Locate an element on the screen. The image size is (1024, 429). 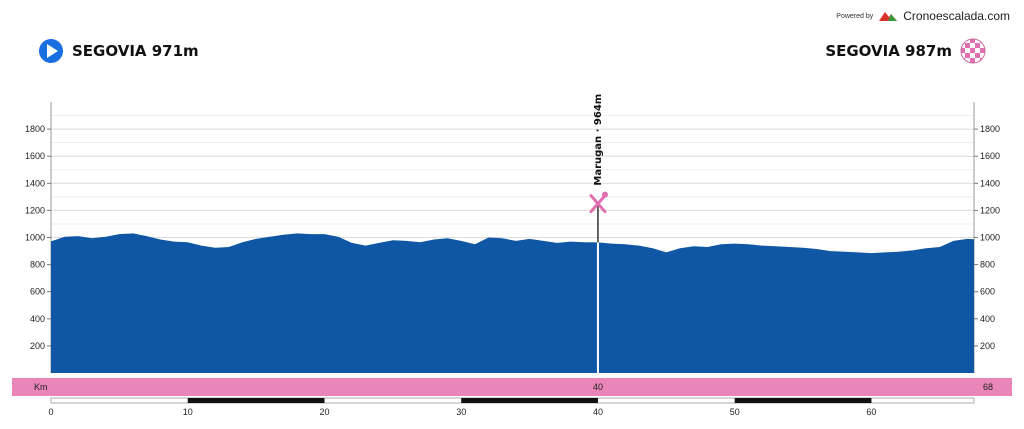
finish-point: SEGOVIA 987m is located at coordinates (905, 51).